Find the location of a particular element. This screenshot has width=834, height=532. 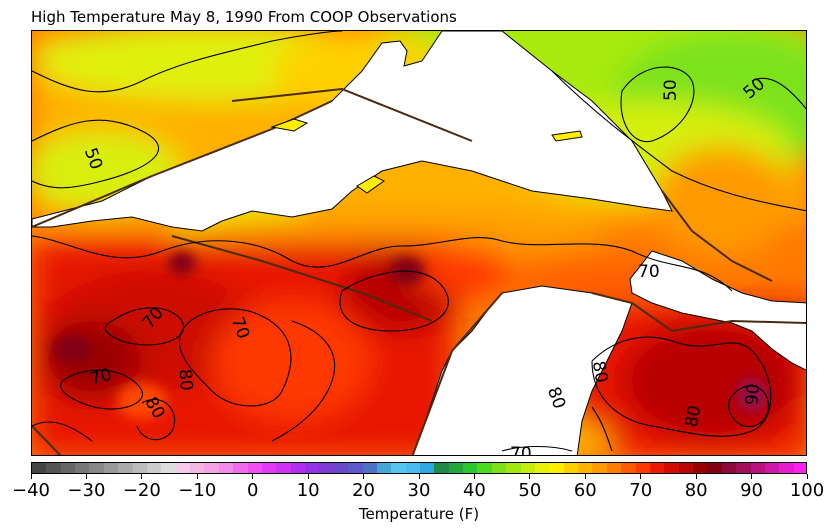

islands is located at coordinates (426, 156).